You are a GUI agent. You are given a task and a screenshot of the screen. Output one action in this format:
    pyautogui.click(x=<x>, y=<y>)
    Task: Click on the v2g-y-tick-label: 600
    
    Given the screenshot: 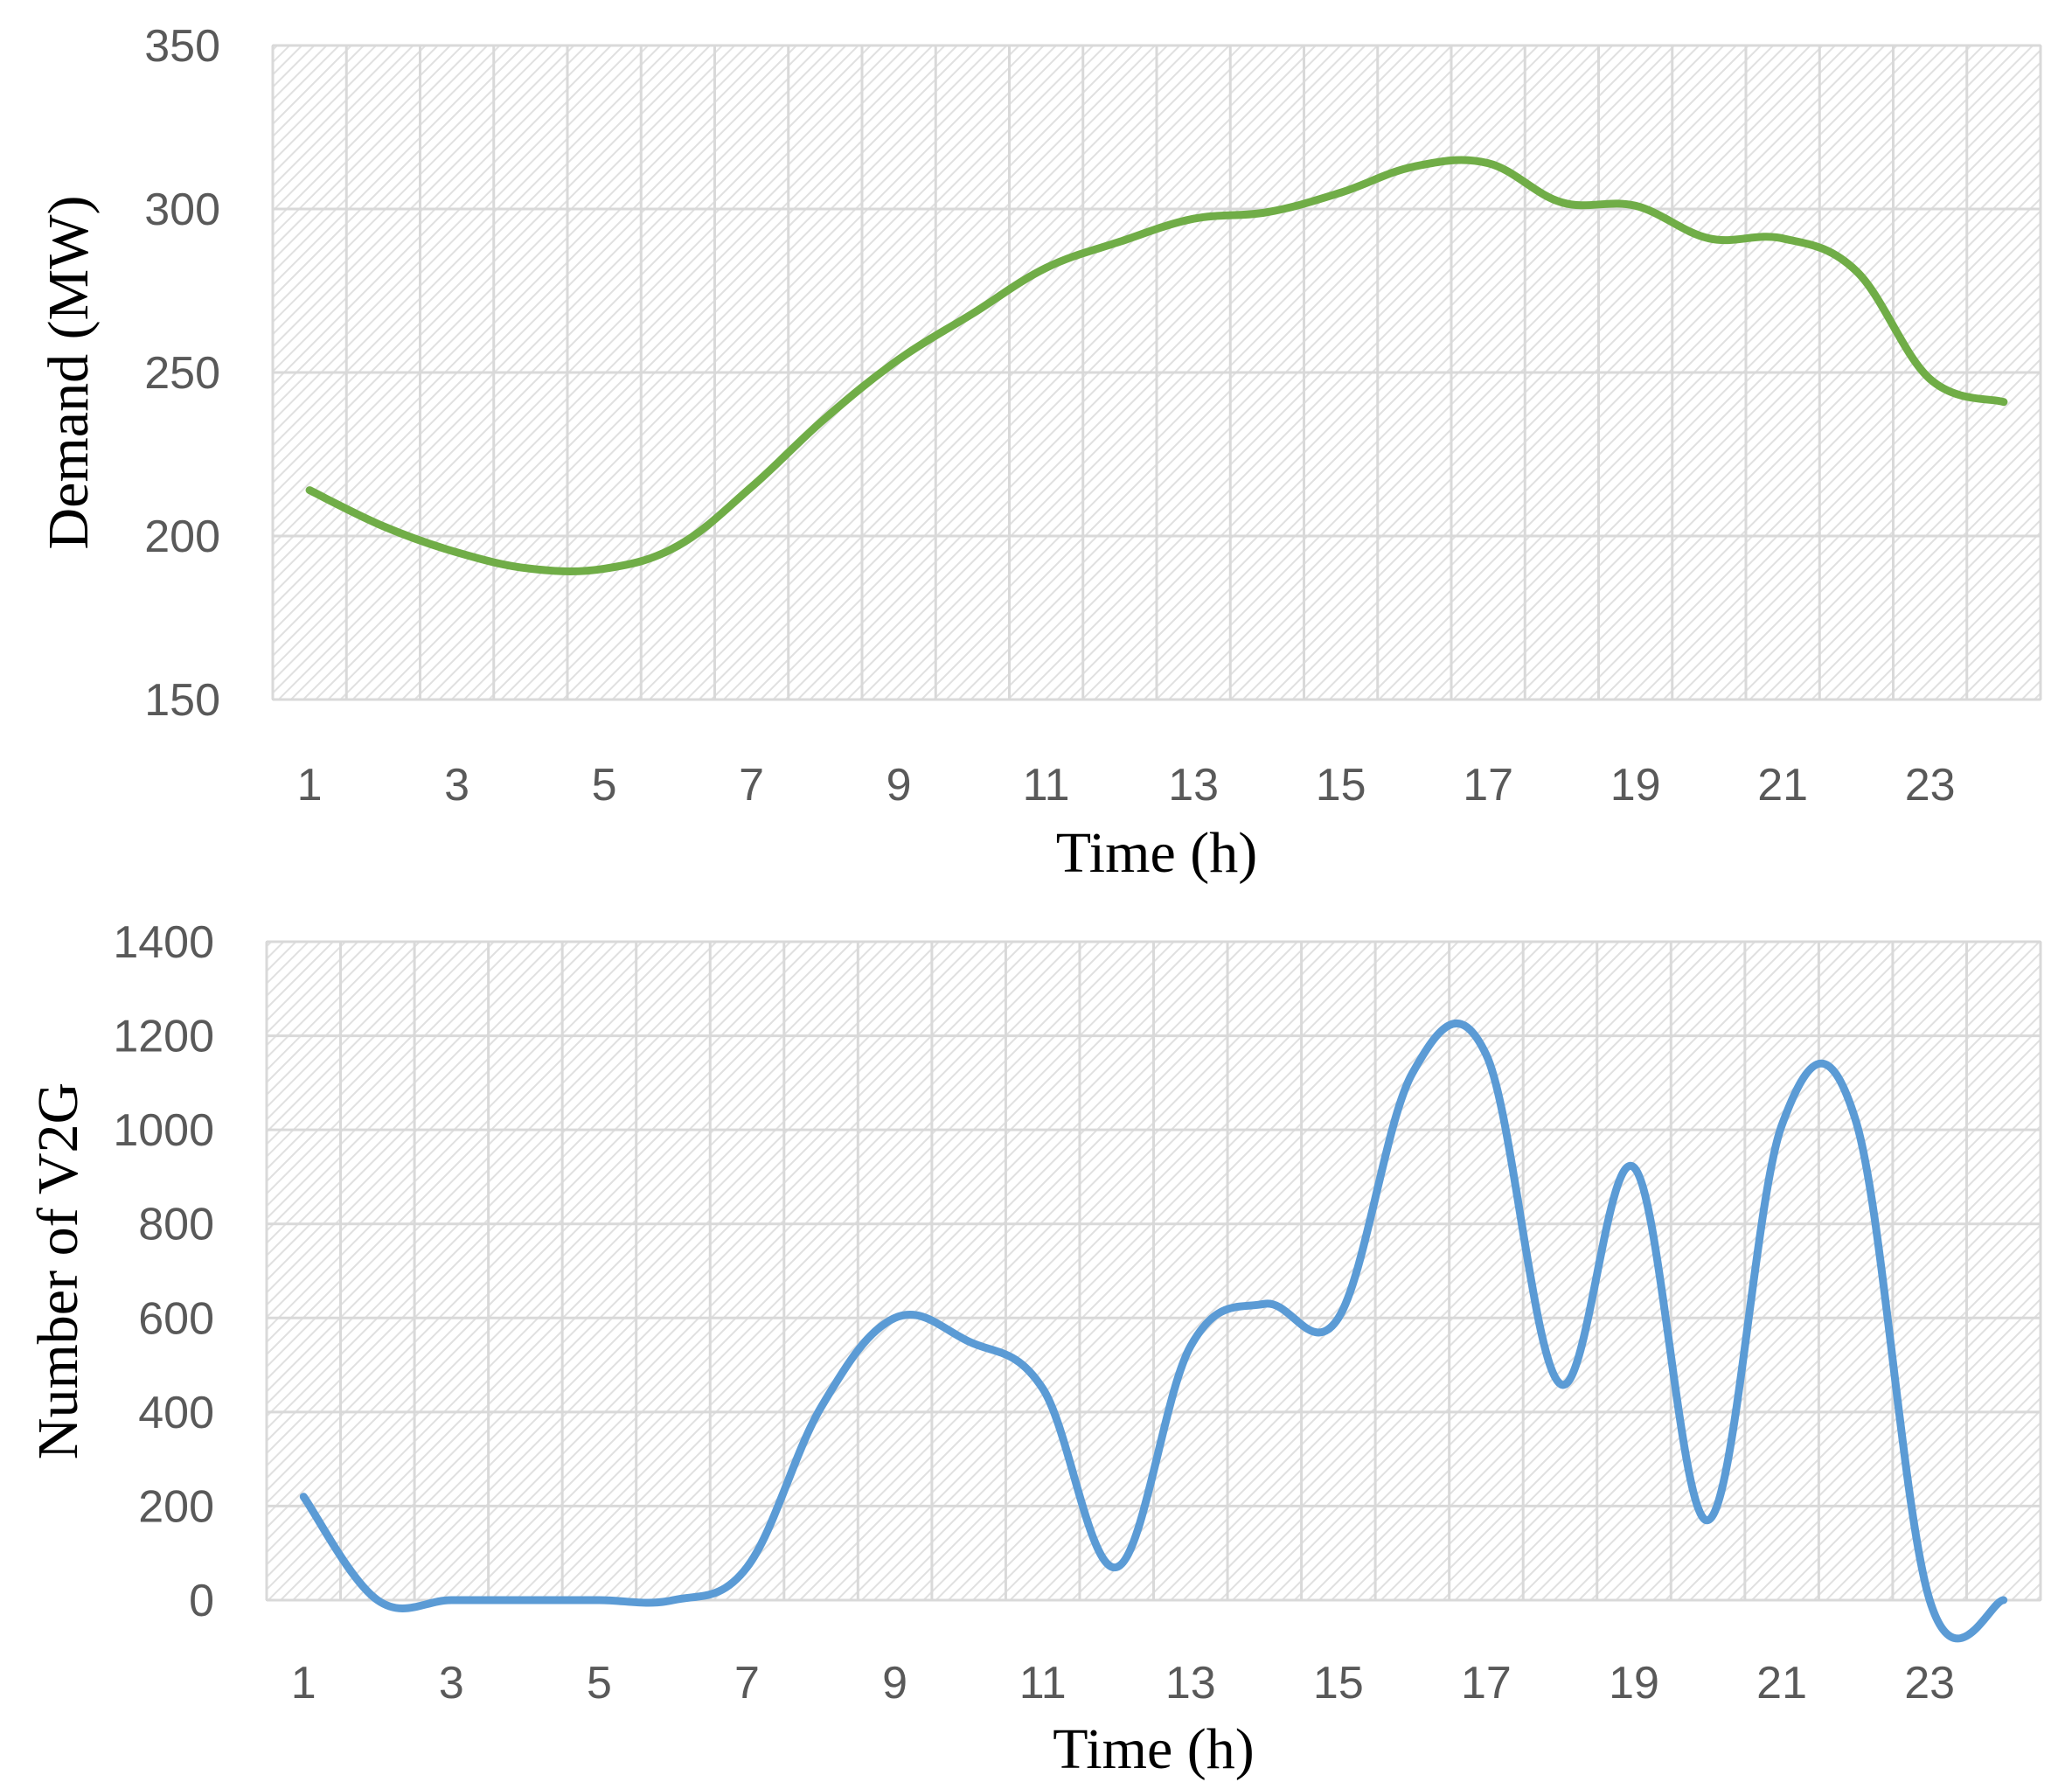 What is the action you would take?
    pyautogui.click(x=176, y=1318)
    